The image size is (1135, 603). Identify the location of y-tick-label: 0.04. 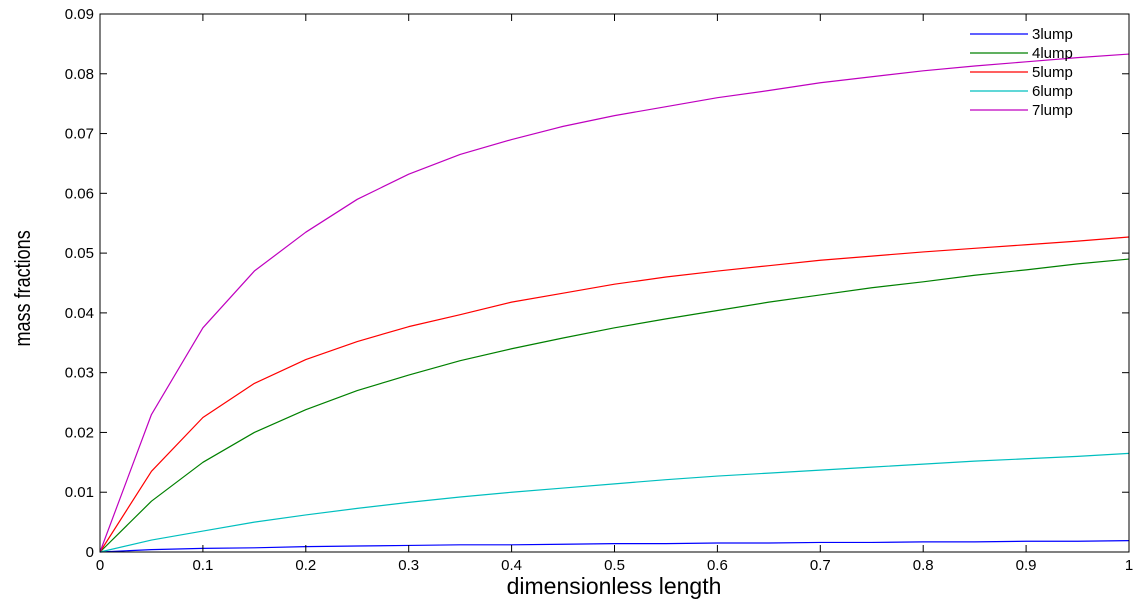
(79, 313).